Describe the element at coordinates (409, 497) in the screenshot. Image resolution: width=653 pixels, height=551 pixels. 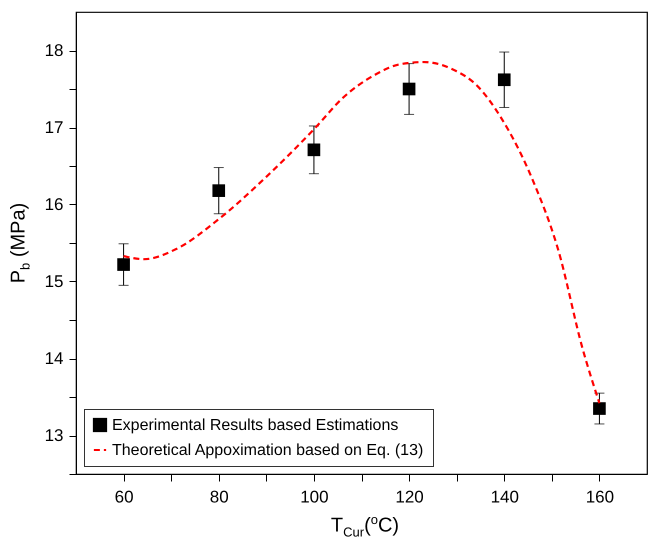
I see `x-tick-label: 120` at that location.